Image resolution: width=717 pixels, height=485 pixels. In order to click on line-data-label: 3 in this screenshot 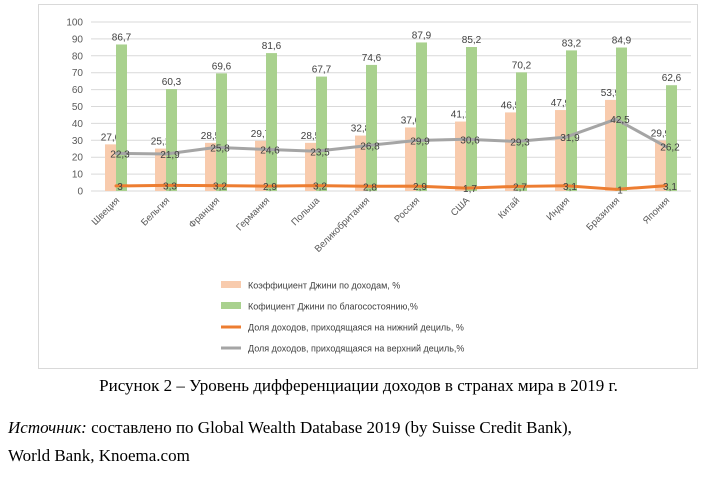, I will do `click(120, 187)`.